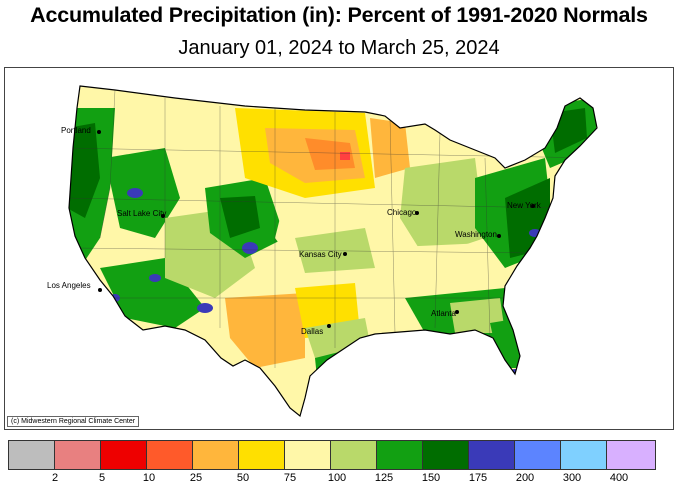 The height and width of the screenshot is (489, 678). What do you see at coordinates (76, 130) in the screenshot?
I see `city-label-portland: Portland` at bounding box center [76, 130].